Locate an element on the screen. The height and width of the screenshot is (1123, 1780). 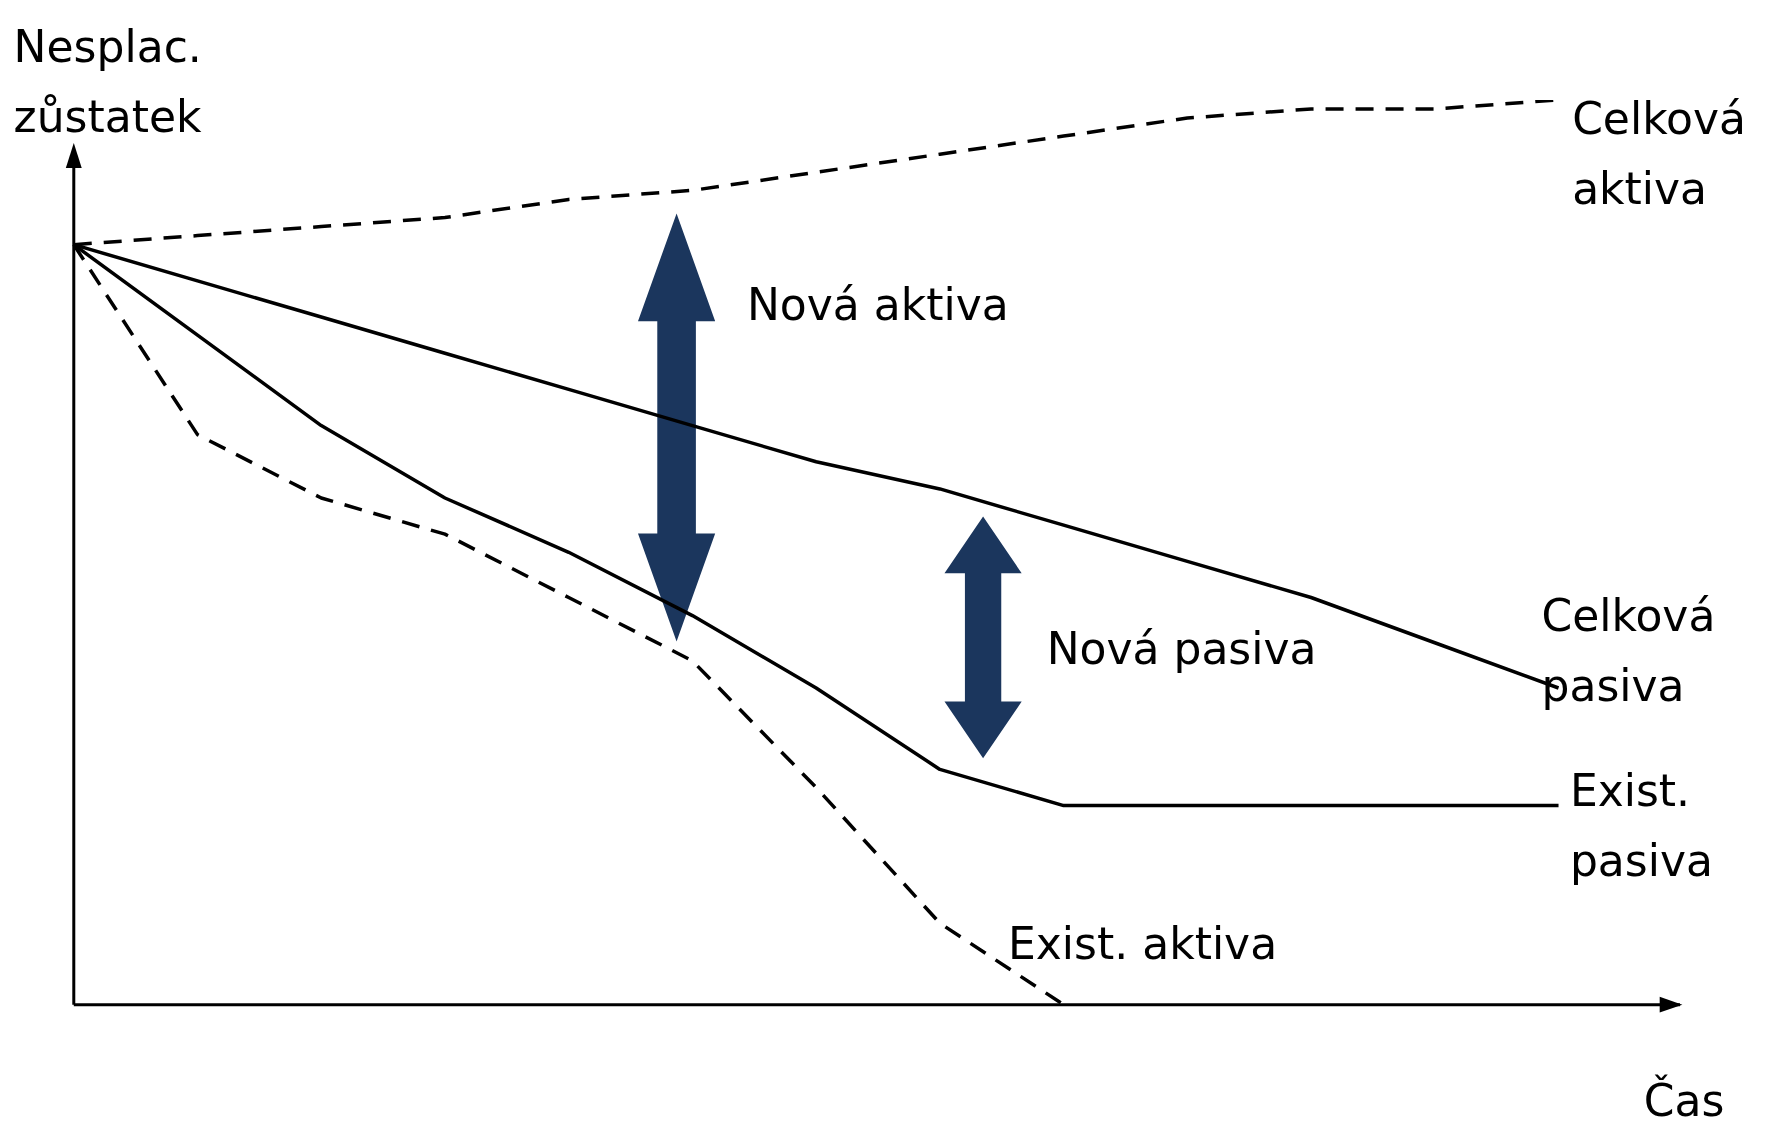
series-label: Celková pasiva is located at coordinates (1628, 651).